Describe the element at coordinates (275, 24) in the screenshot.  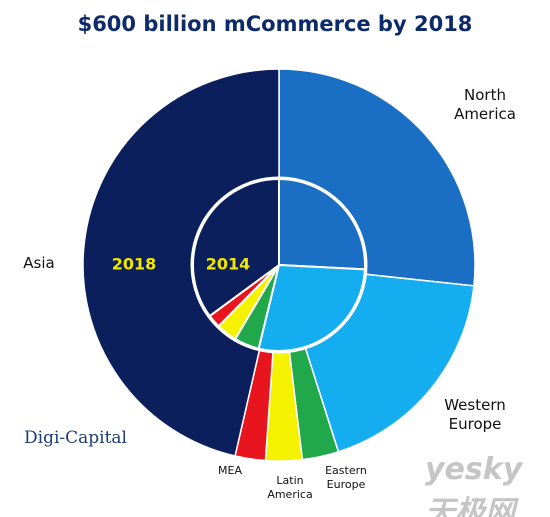
I see `chart-title: $600 billion mCommerce by 2018` at that location.